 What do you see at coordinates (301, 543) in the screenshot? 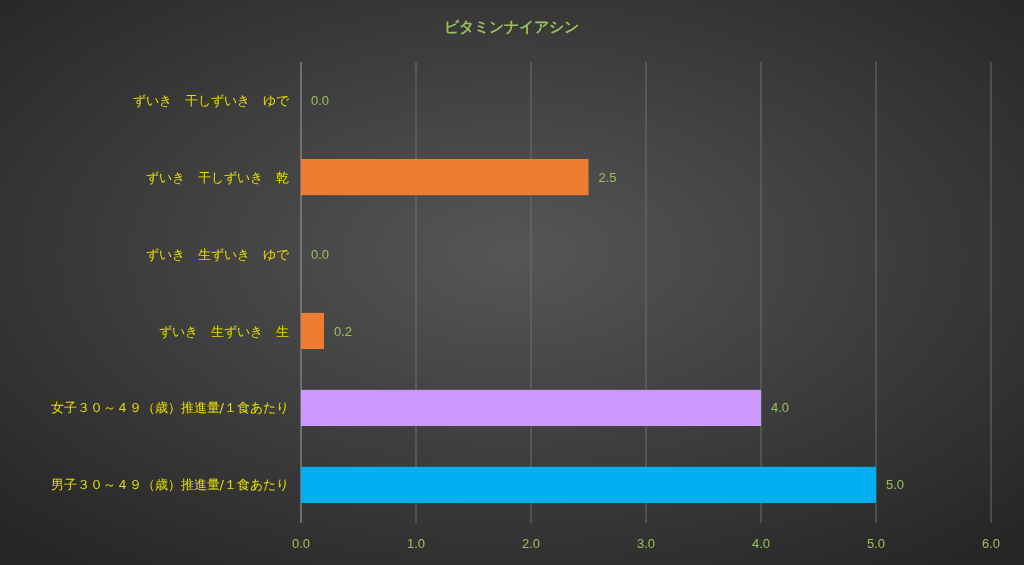
I see `x-tick-label: 0.0` at bounding box center [301, 543].